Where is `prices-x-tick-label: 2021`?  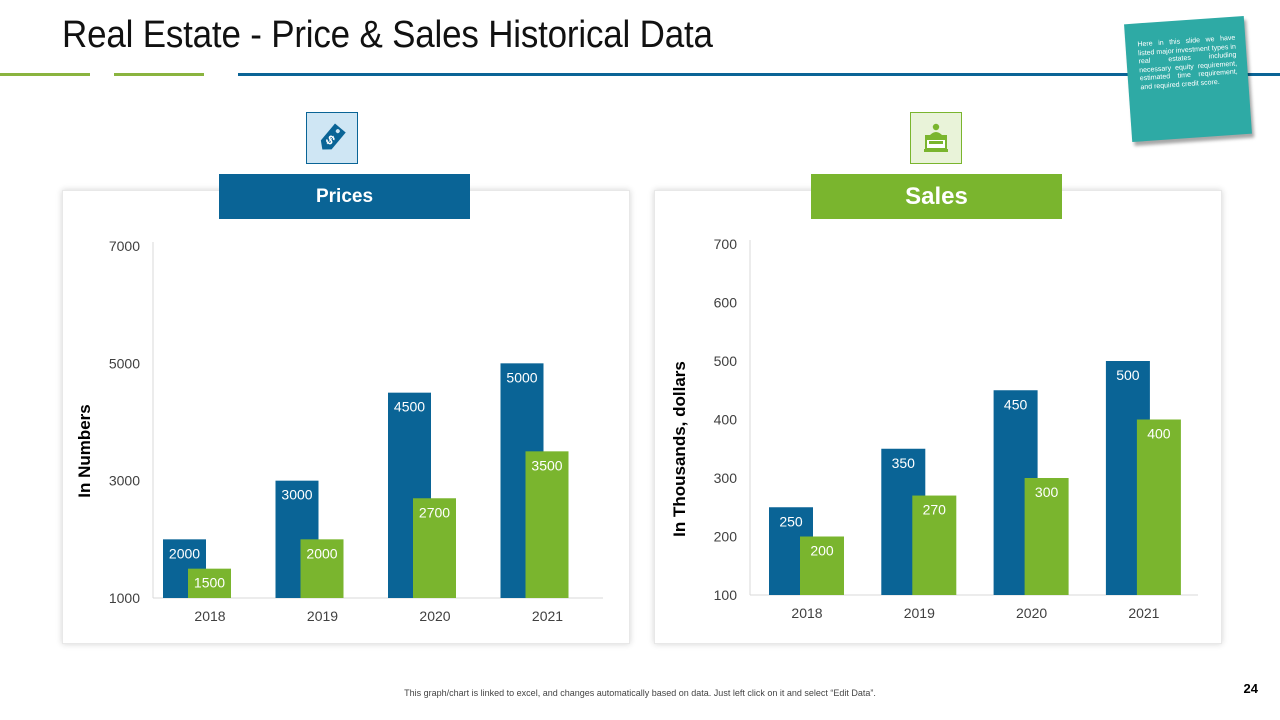 prices-x-tick-label: 2021 is located at coordinates (547, 616).